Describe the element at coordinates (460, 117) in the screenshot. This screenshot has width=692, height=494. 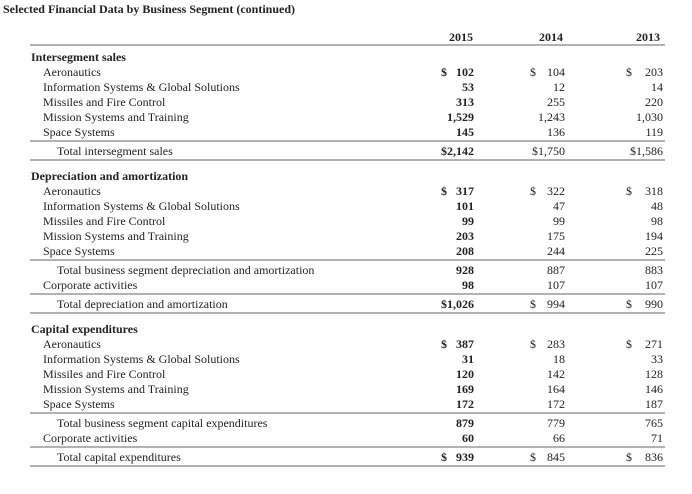
I see `cell-amount: 1,529` at that location.